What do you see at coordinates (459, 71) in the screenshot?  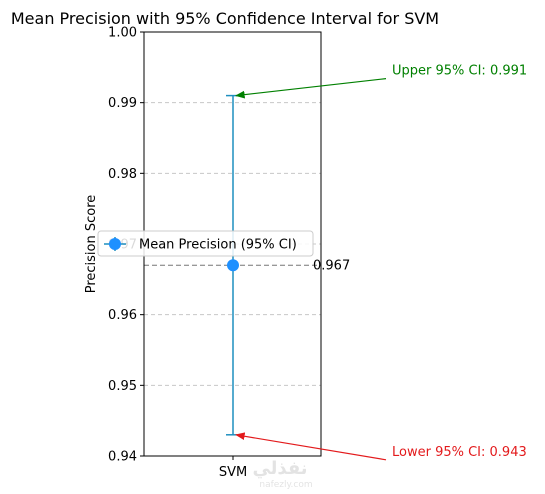 I see `annotation-label: Upper 95% CI: 0.991` at bounding box center [459, 71].